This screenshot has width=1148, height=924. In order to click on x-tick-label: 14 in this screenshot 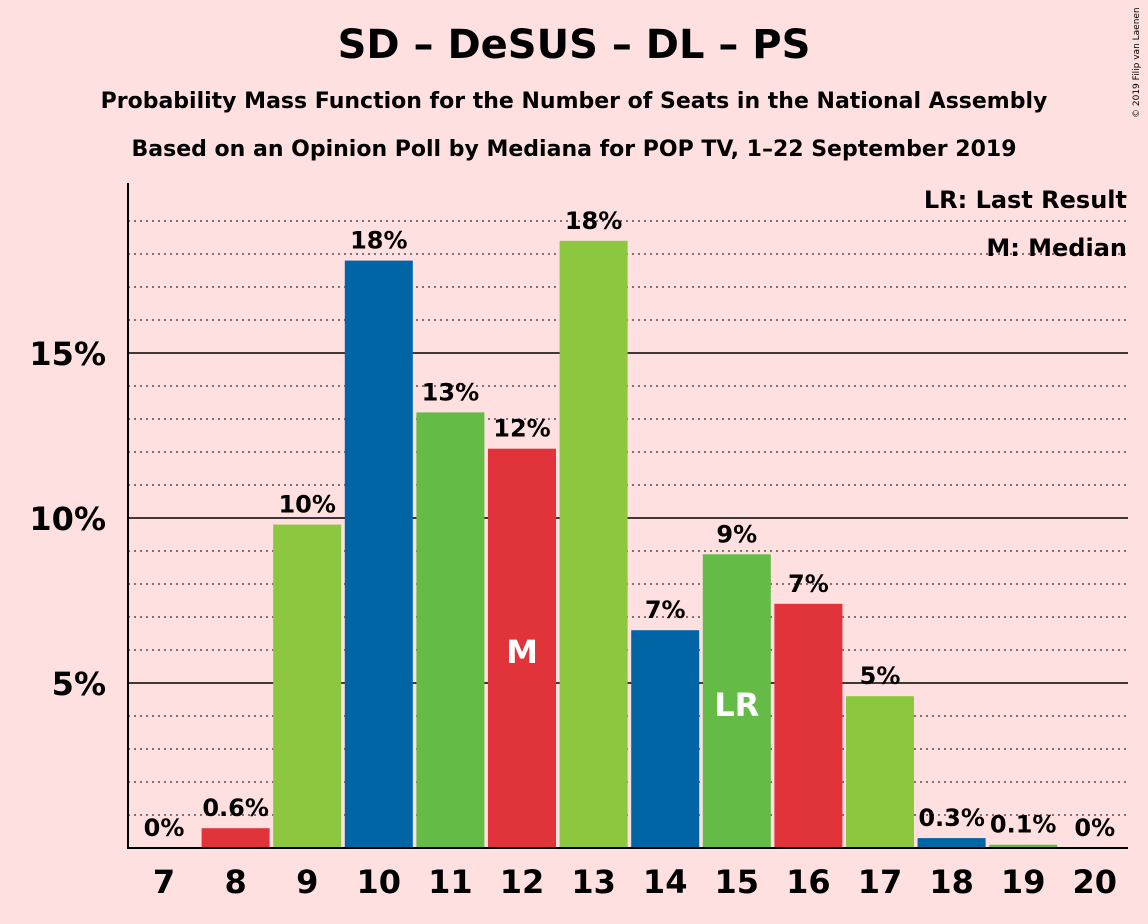, I will do `click(665, 882)`.